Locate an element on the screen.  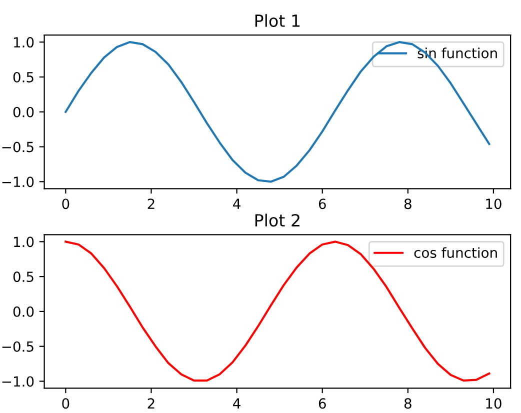
chart-title: Plot 2 is located at coordinates (277, 220).